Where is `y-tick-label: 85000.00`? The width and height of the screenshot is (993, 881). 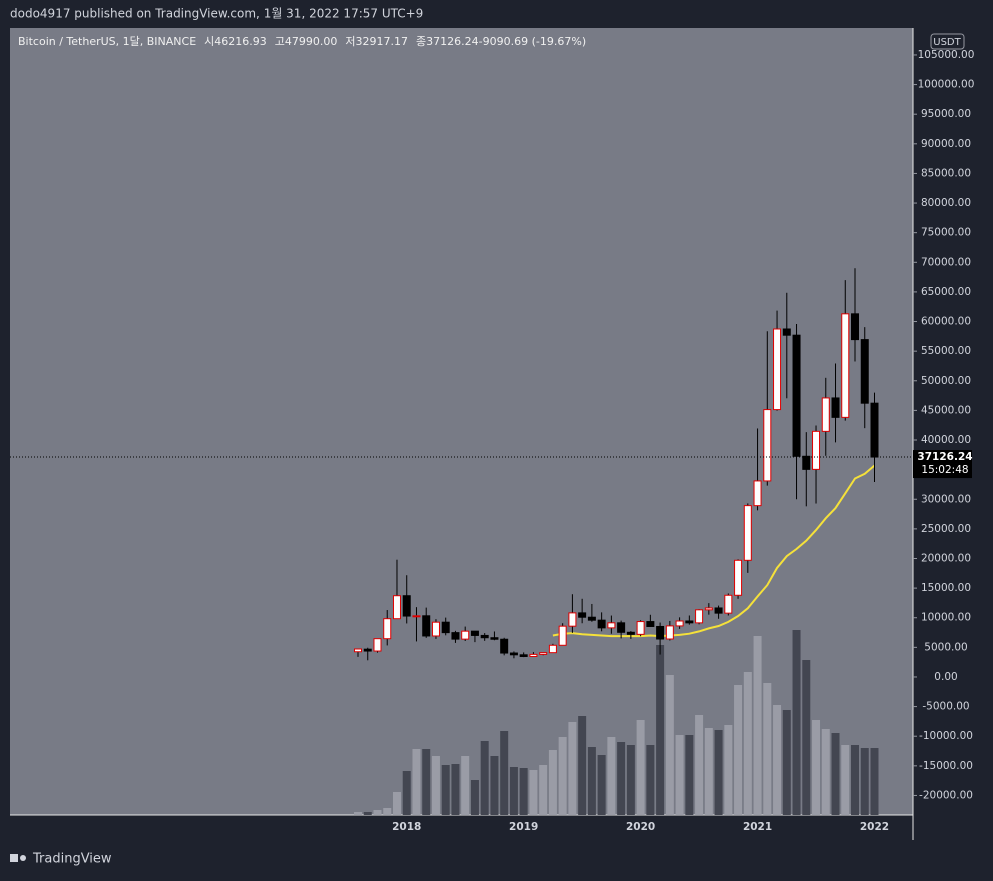
y-tick-label: 85000.00 is located at coordinates (946, 173).